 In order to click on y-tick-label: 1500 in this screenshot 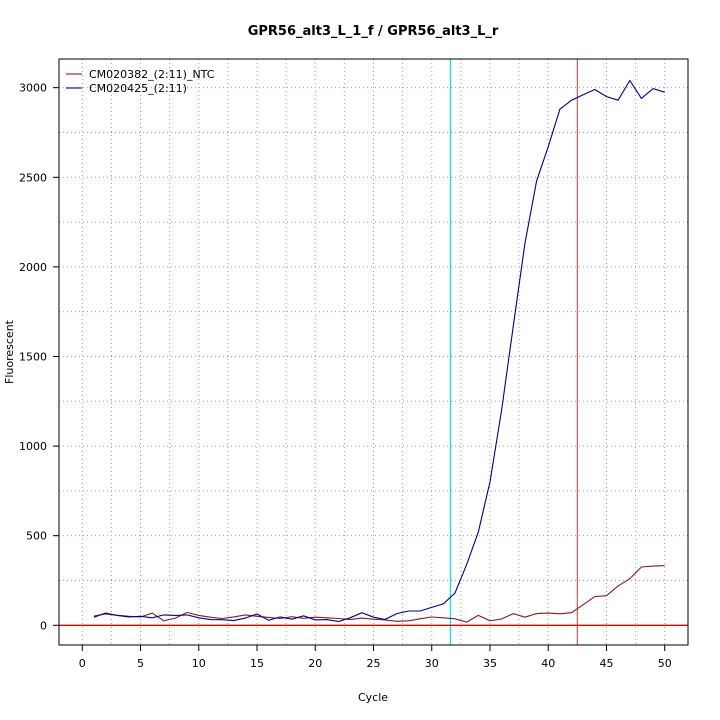, I will do `click(33, 356)`.